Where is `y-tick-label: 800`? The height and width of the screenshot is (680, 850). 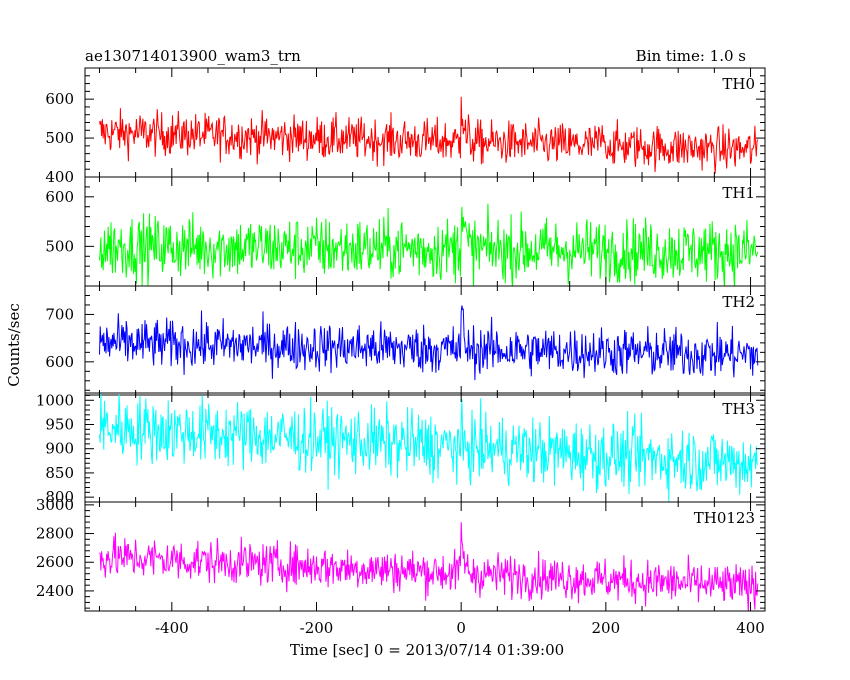
y-tick-label: 800 is located at coordinates (59, 497).